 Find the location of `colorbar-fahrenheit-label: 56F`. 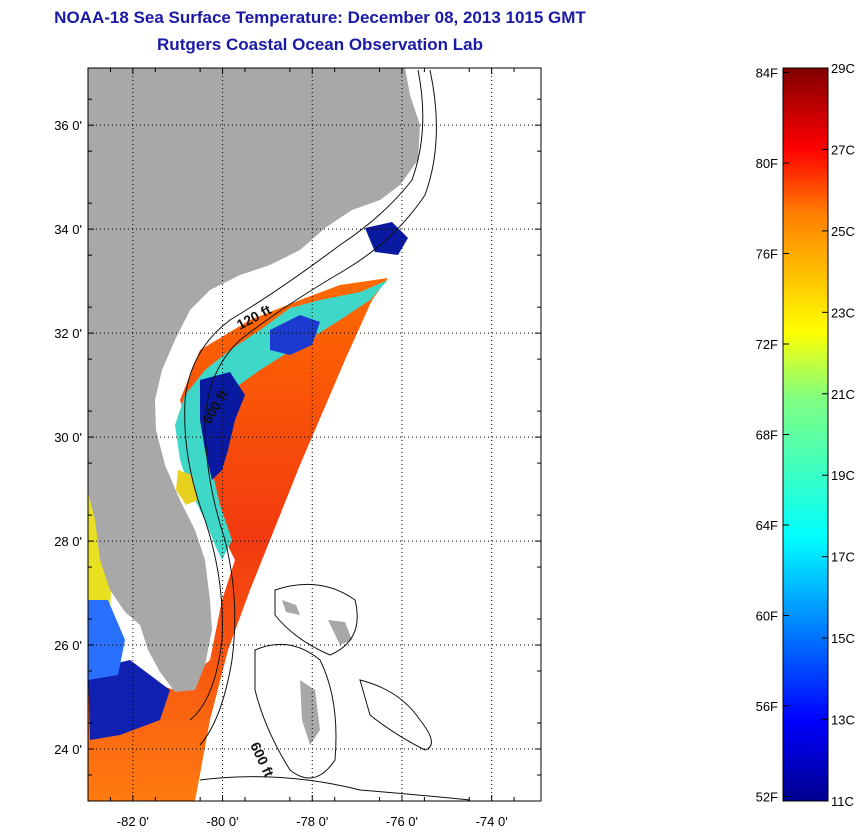

colorbar-fahrenheit-label: 56F is located at coordinates (767, 706).